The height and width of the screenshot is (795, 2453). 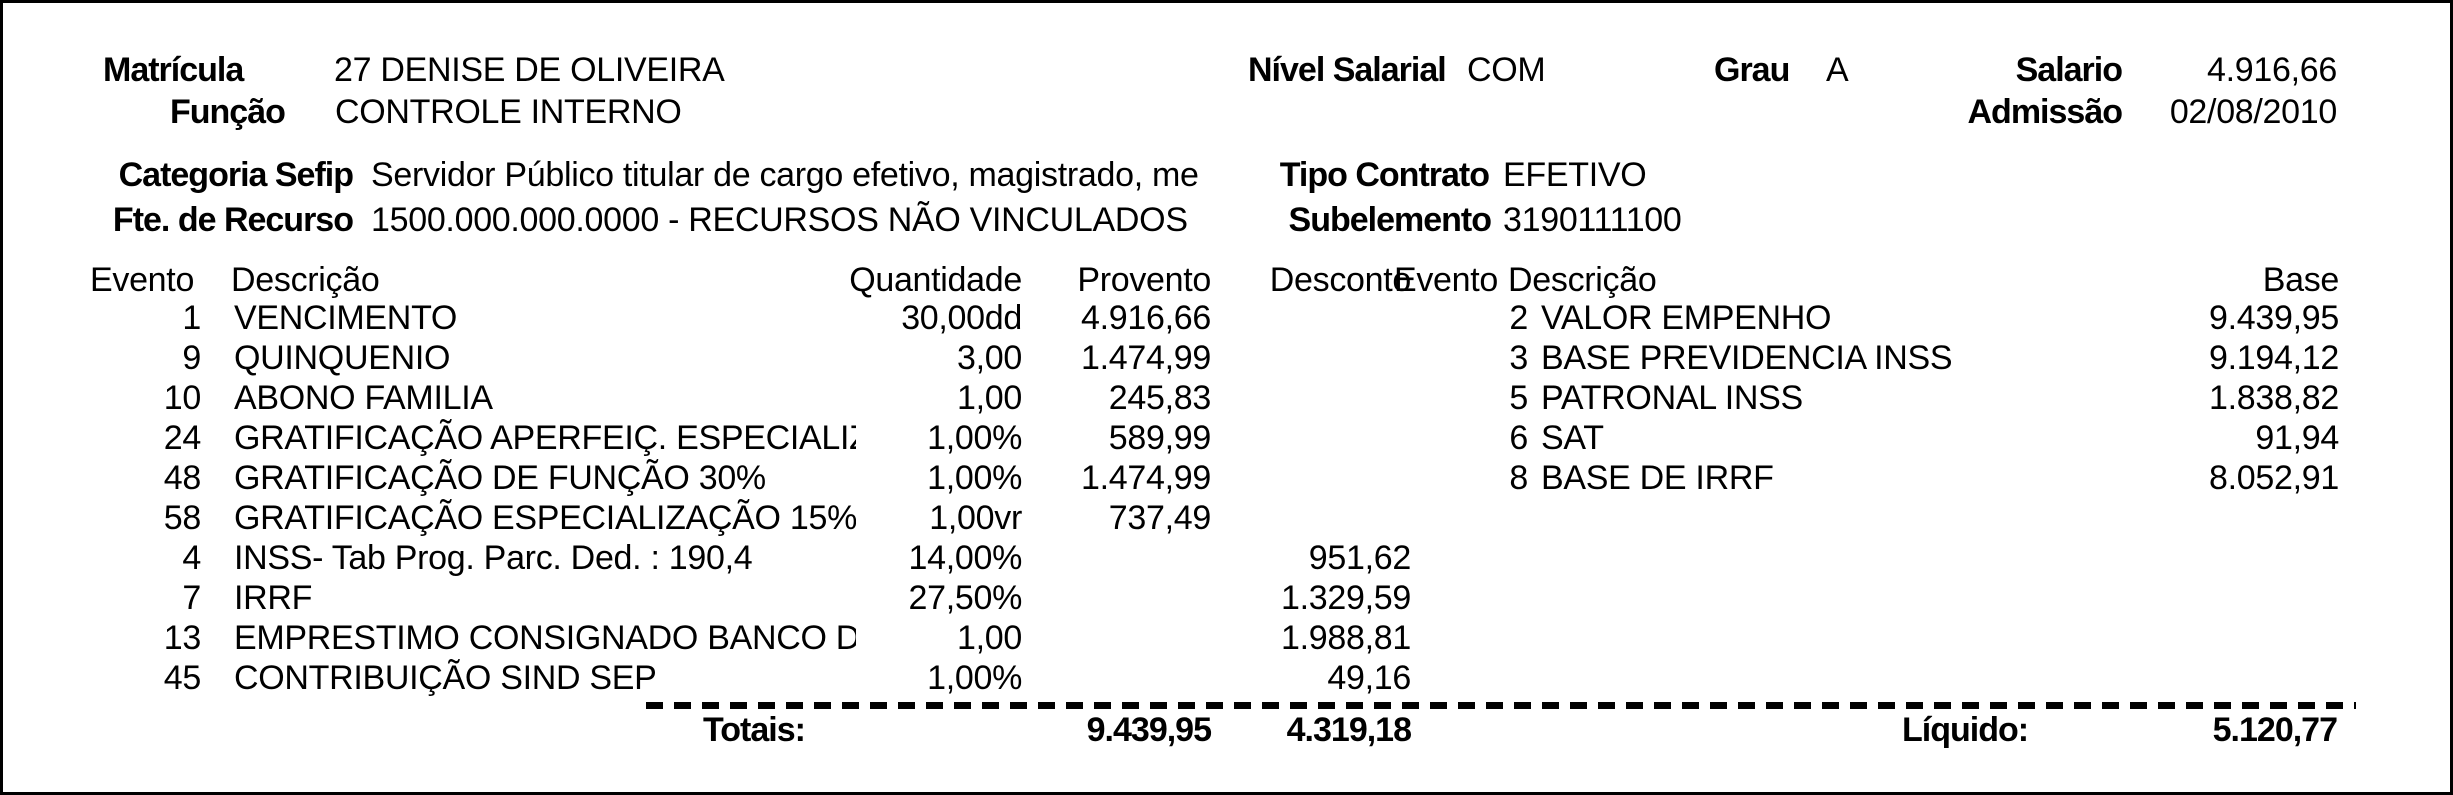 What do you see at coordinates (236, 175) in the screenshot?
I see `categoria-sefip-label: Categoria Sefip` at bounding box center [236, 175].